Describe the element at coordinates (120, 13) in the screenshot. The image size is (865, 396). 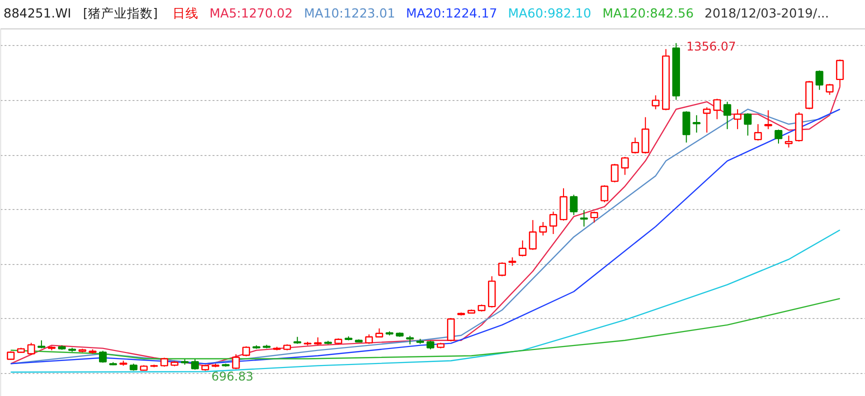
I see `chart-subtitle: [猪产业指数]` at that location.